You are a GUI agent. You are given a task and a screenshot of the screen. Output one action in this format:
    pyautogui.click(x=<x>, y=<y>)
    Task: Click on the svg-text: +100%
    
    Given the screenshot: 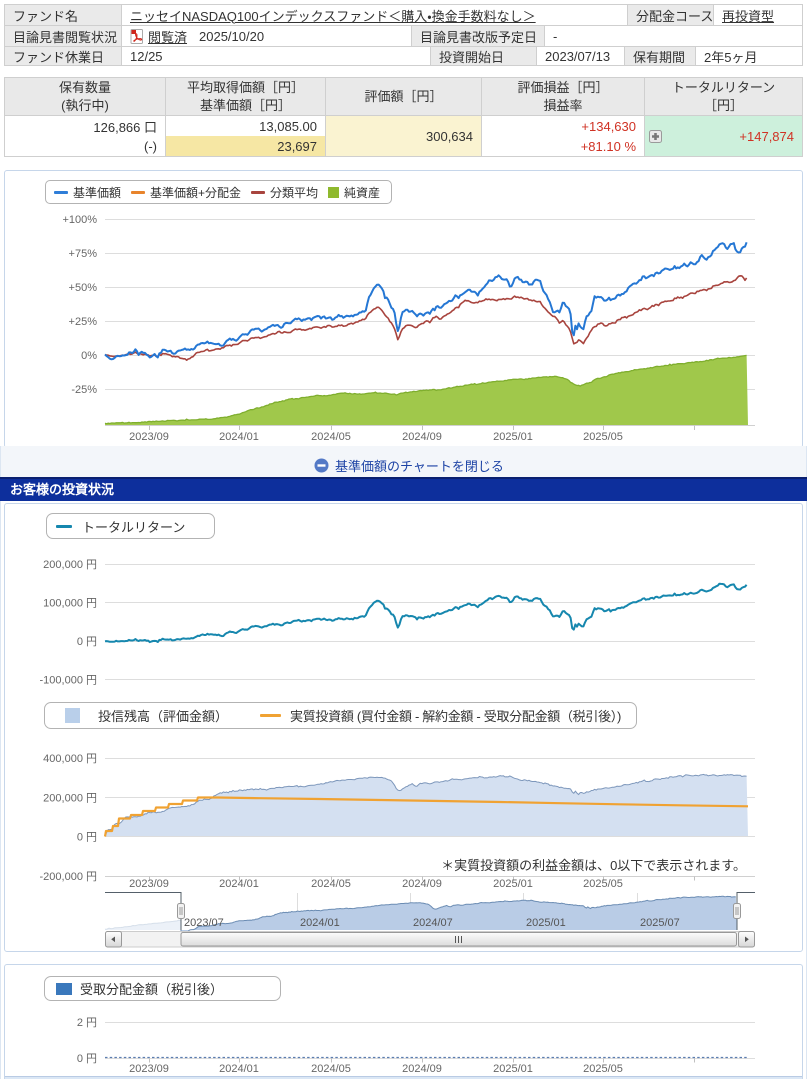 What is the action you would take?
    pyautogui.click(x=79, y=220)
    